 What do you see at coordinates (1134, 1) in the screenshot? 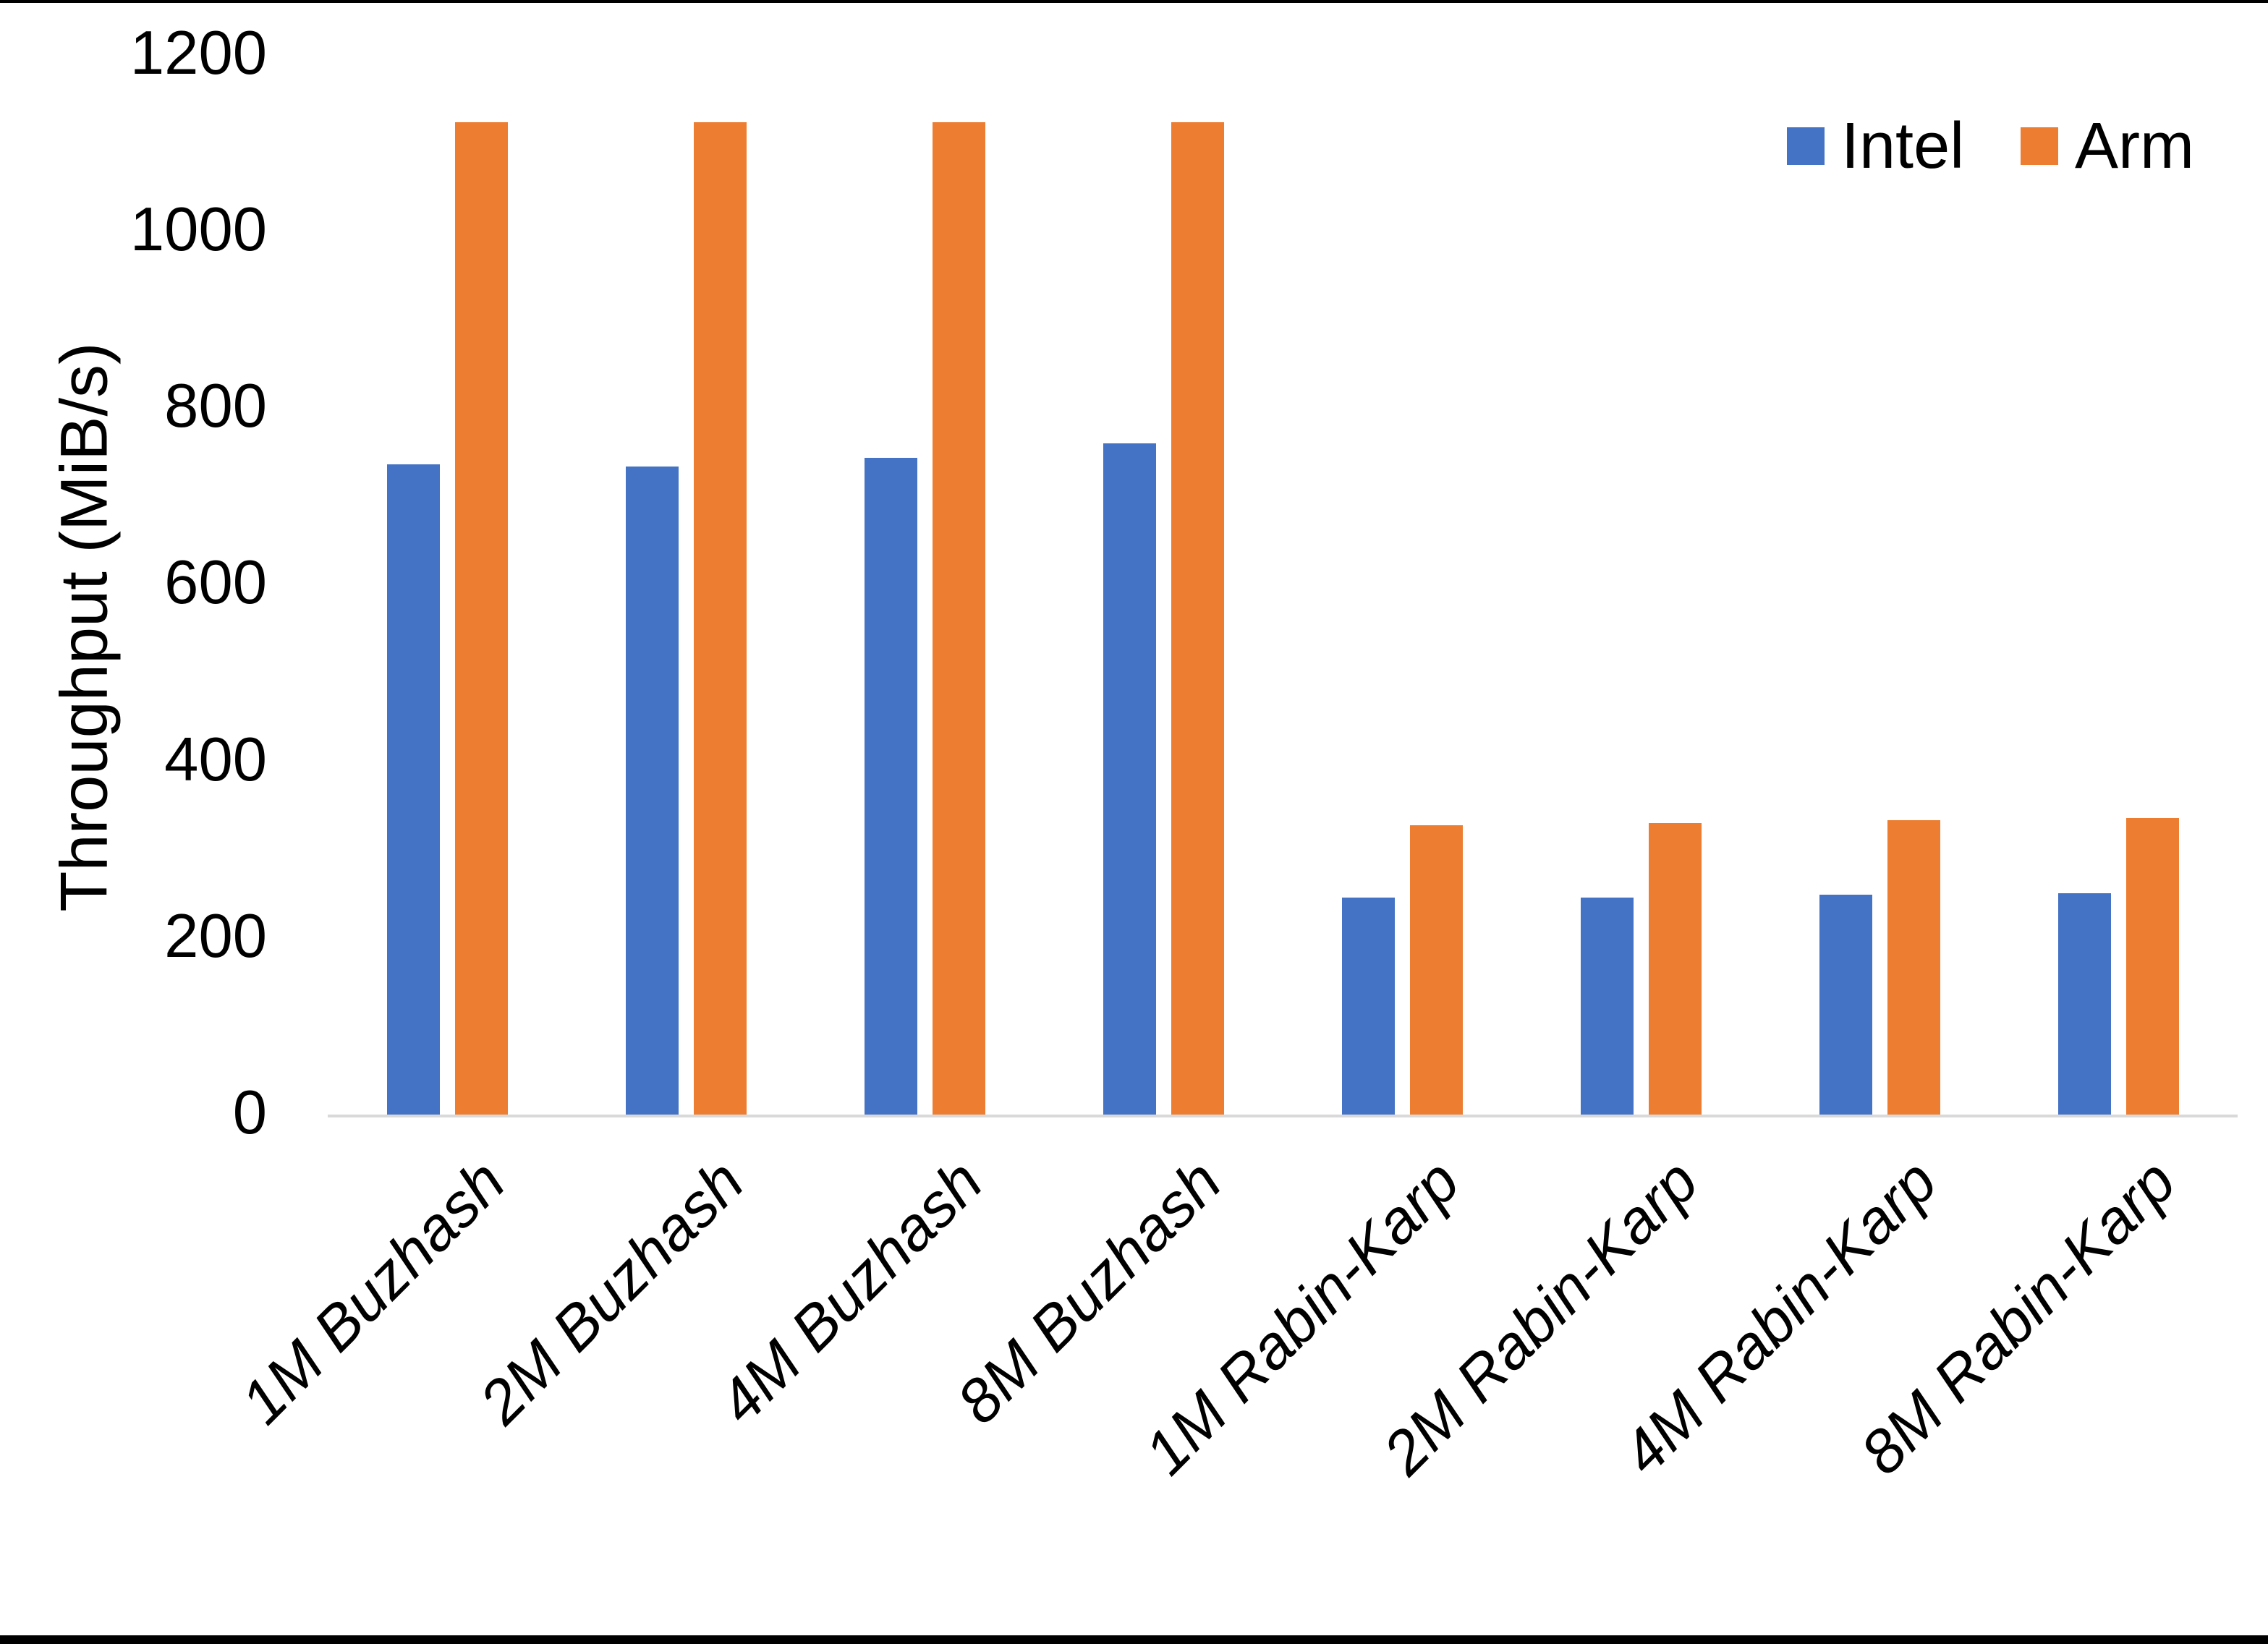
I see `top-rule` at bounding box center [1134, 1].